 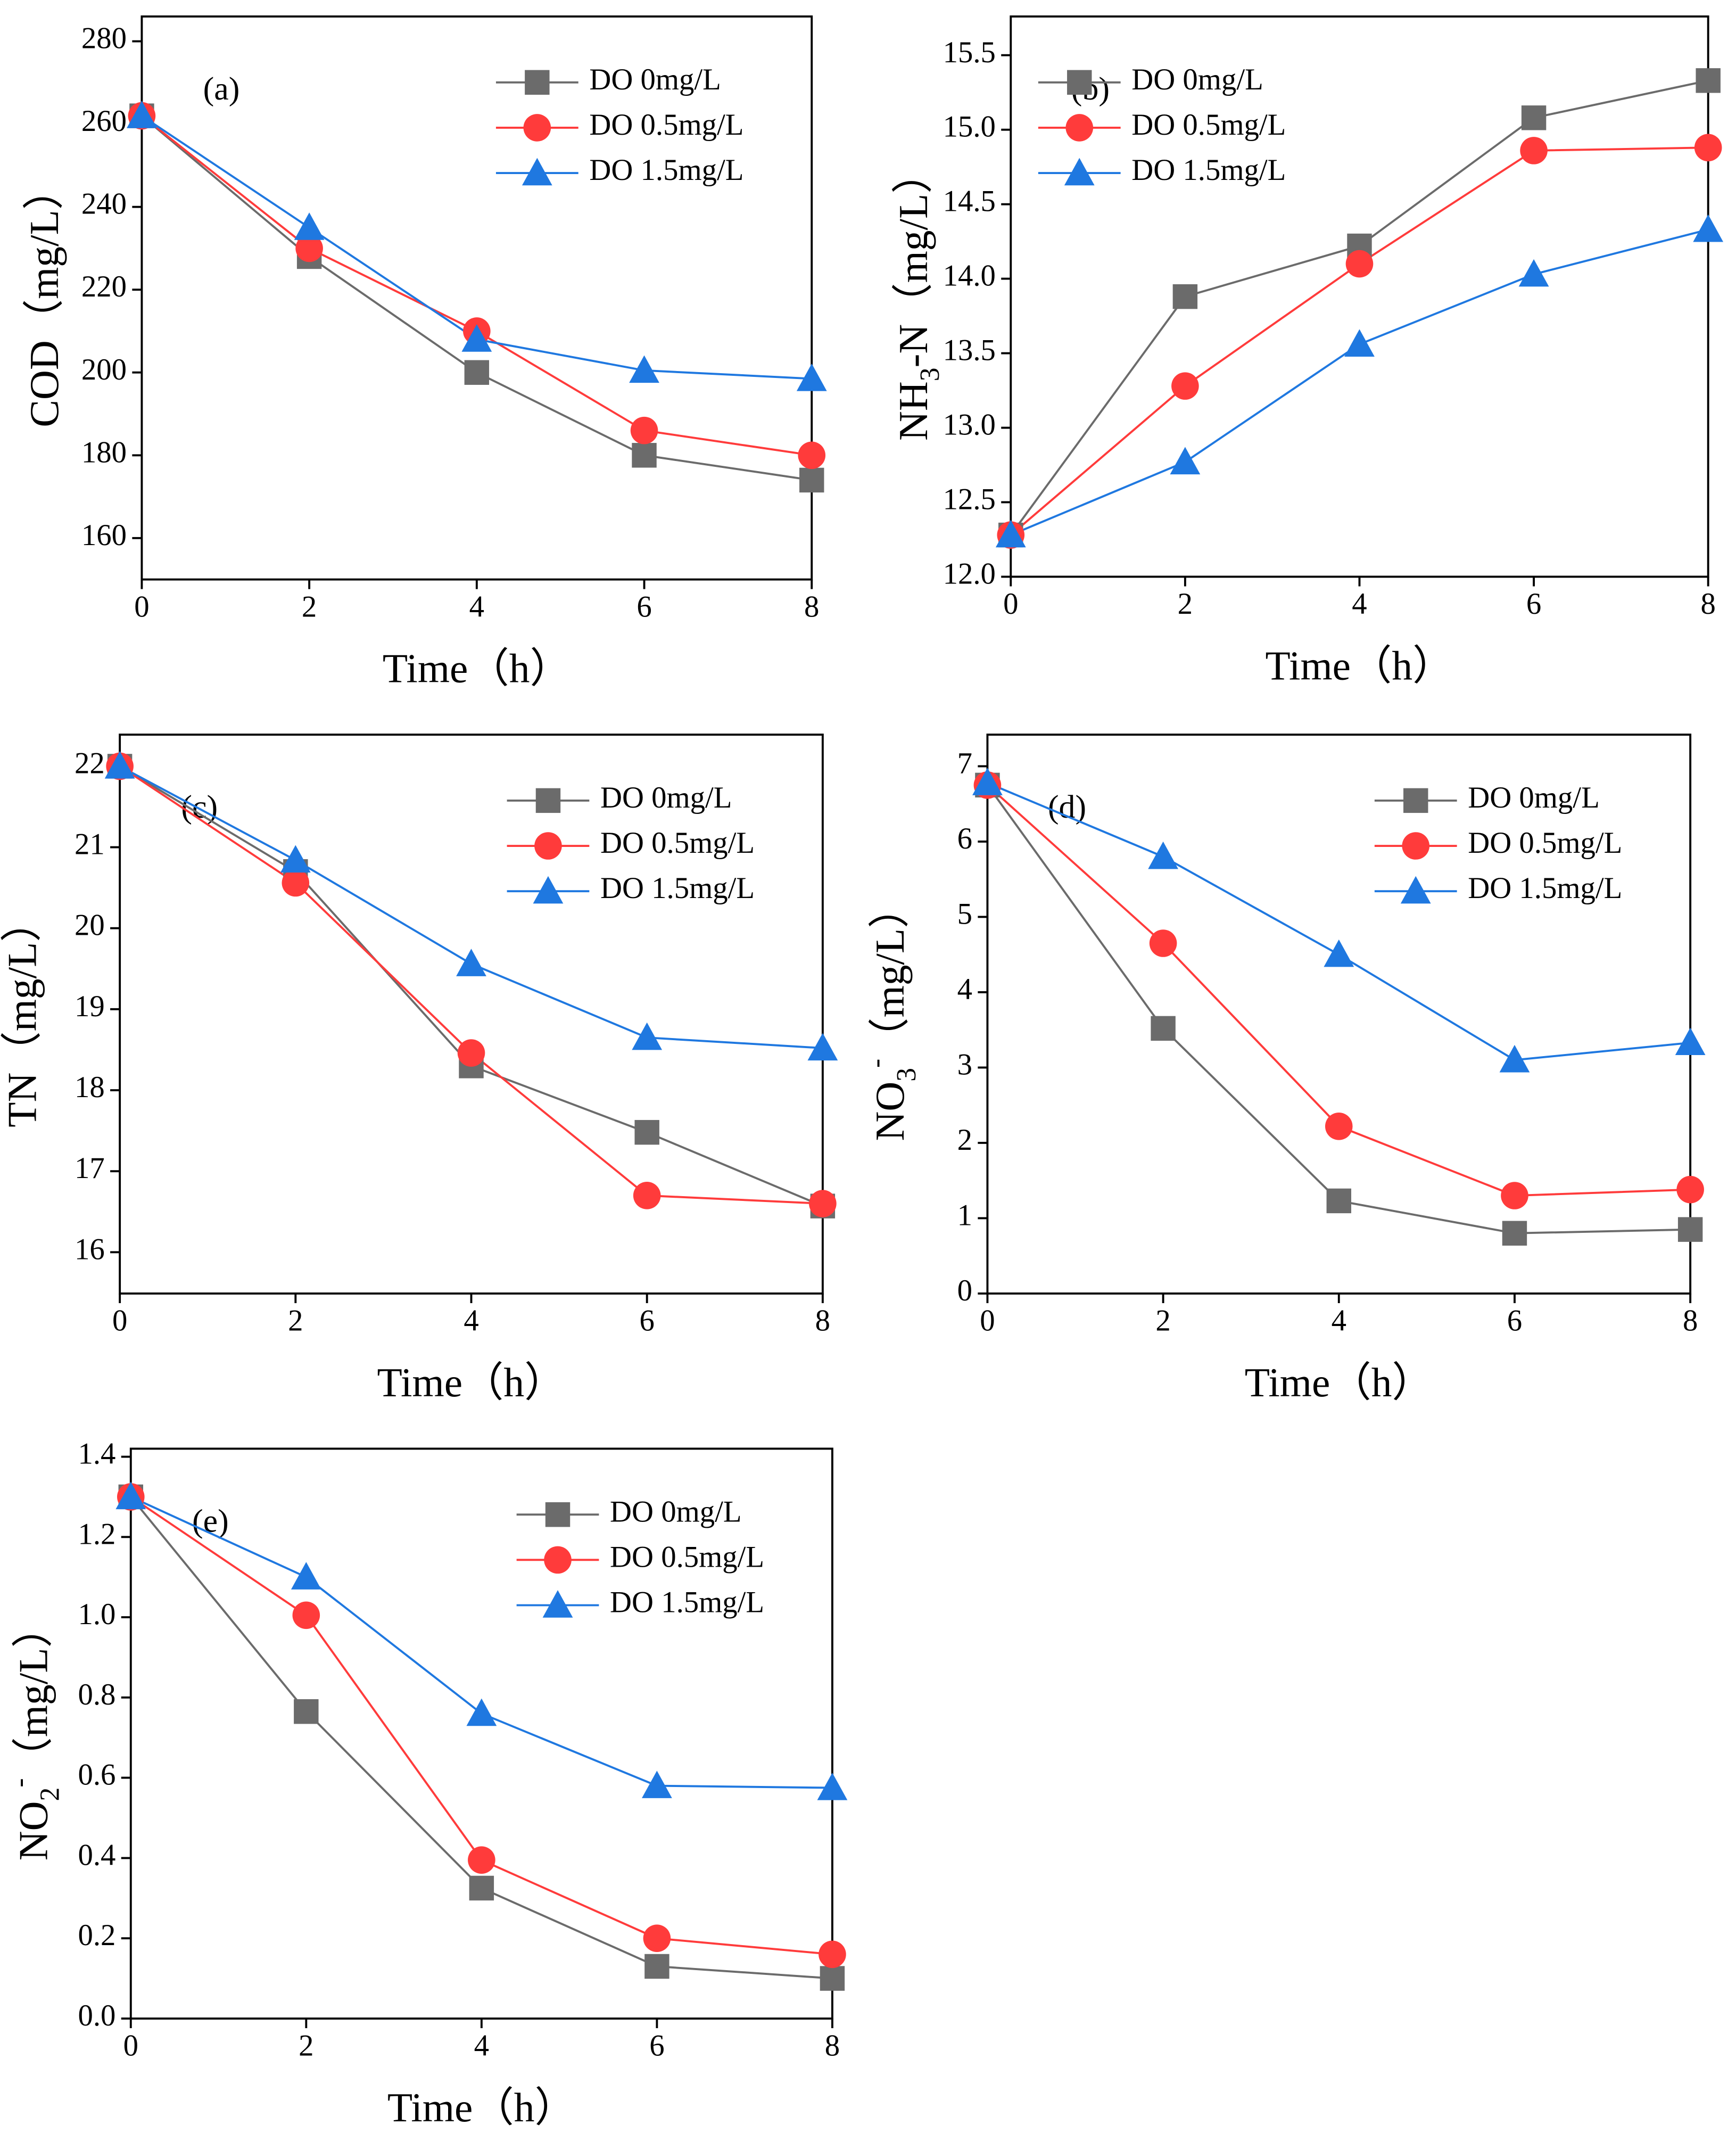 I want to click on y-axis-label-part: TN（mg/L）, so click(x=22, y=1014).